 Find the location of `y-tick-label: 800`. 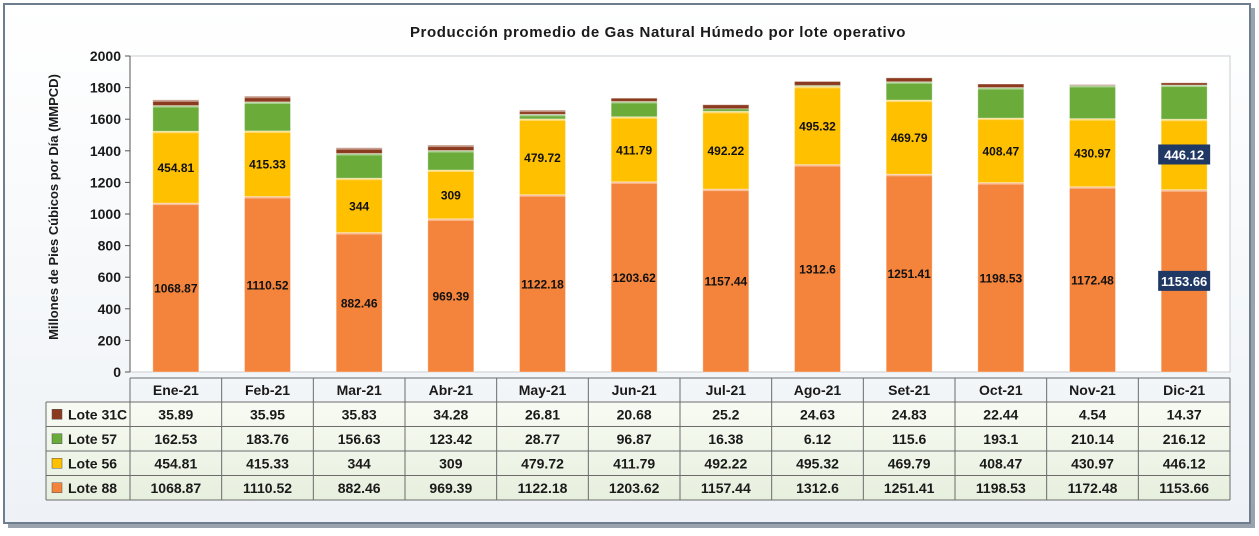

y-tick-label: 800 is located at coordinates (110, 246).